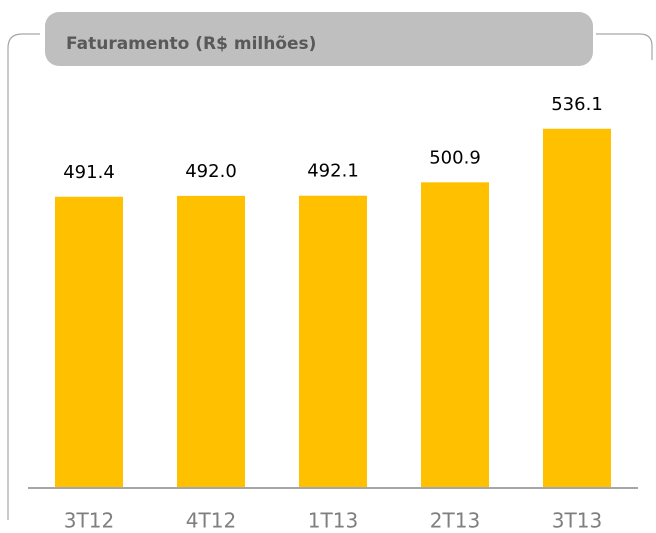 The width and height of the screenshot is (656, 533). I want to click on x-tick-label: 1T13, so click(333, 521).